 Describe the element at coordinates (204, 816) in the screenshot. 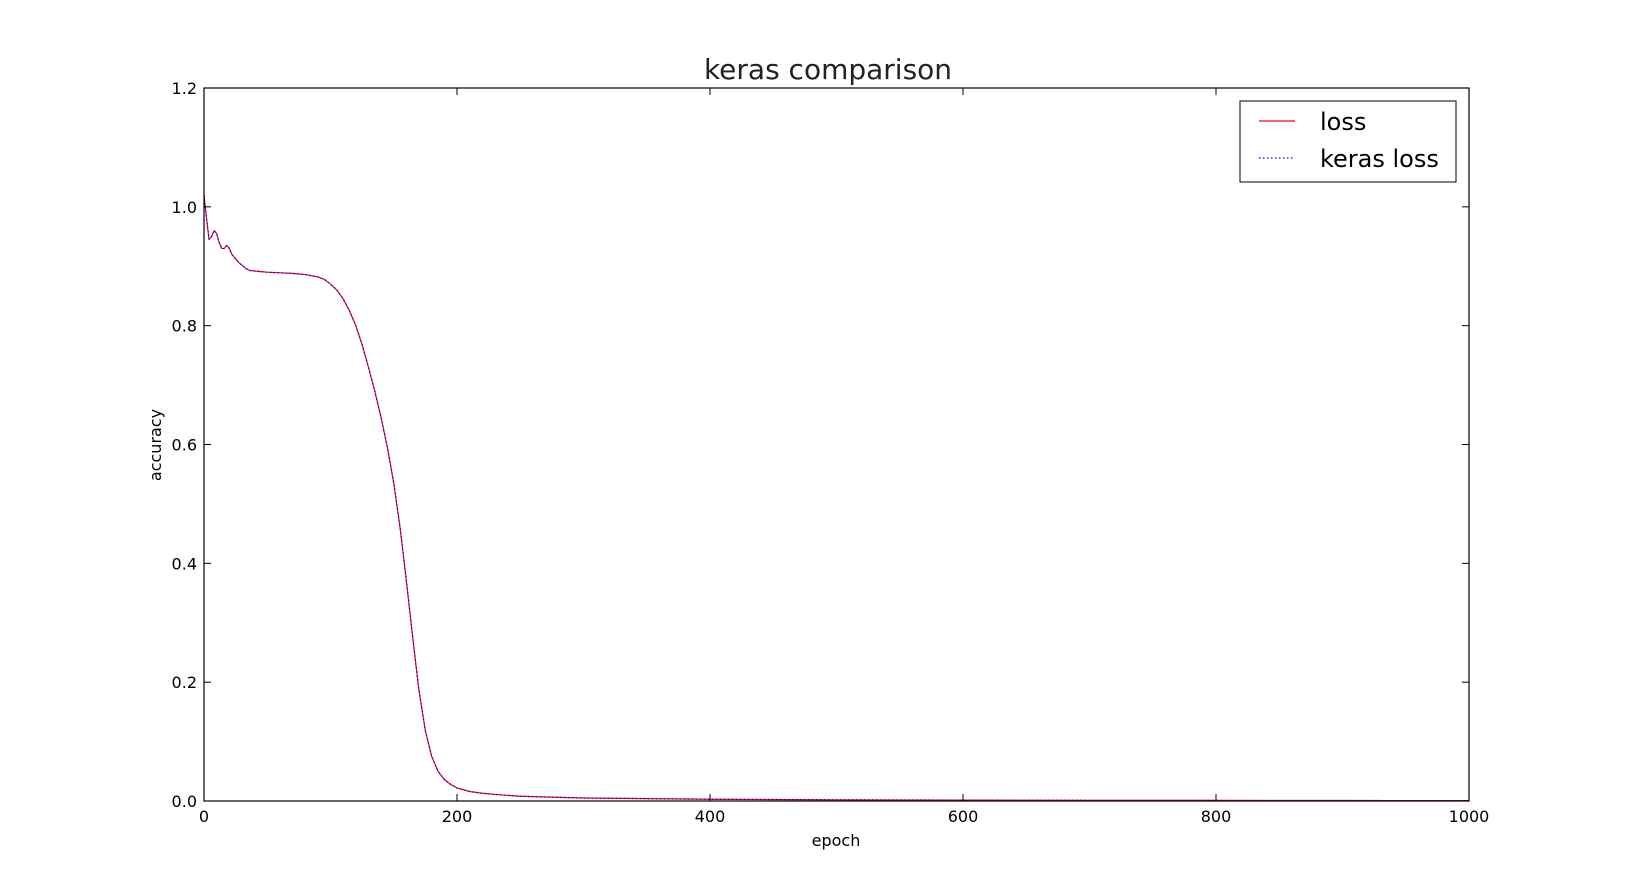

I see `x-tick-label: 0` at that location.